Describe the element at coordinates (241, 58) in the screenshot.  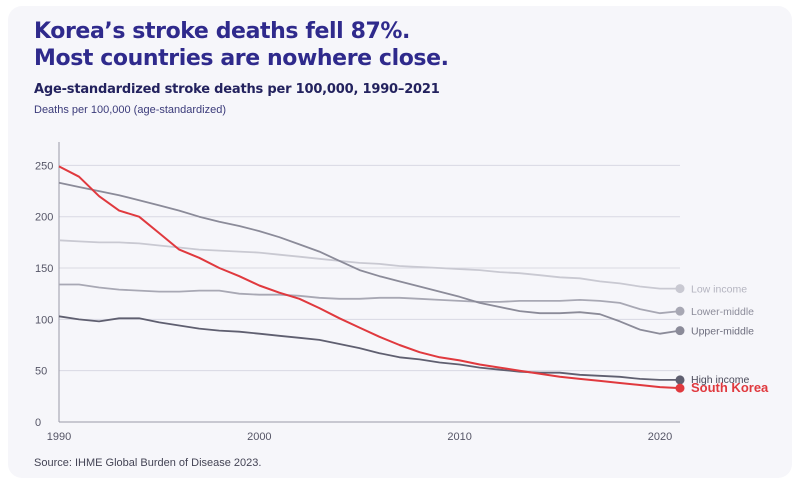
I see `title-line-2: Most countries are nowhere close.` at that location.